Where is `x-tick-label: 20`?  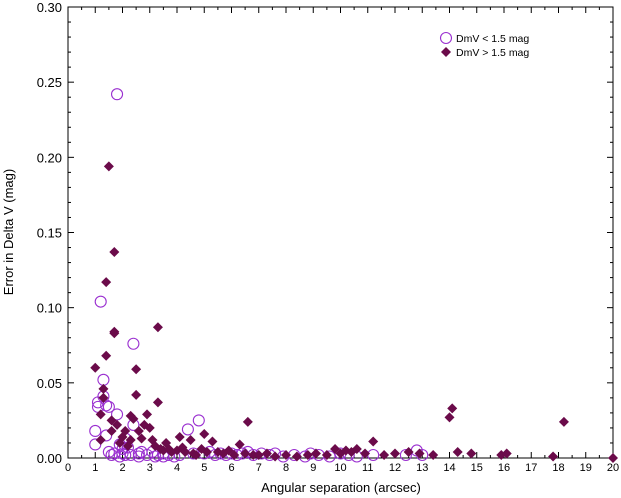
x-tick-label: 20 is located at coordinates (613, 468).